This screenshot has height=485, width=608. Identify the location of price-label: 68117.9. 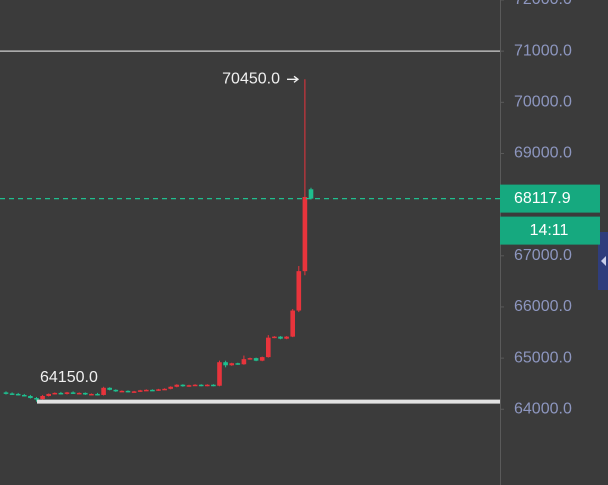
(542, 198).